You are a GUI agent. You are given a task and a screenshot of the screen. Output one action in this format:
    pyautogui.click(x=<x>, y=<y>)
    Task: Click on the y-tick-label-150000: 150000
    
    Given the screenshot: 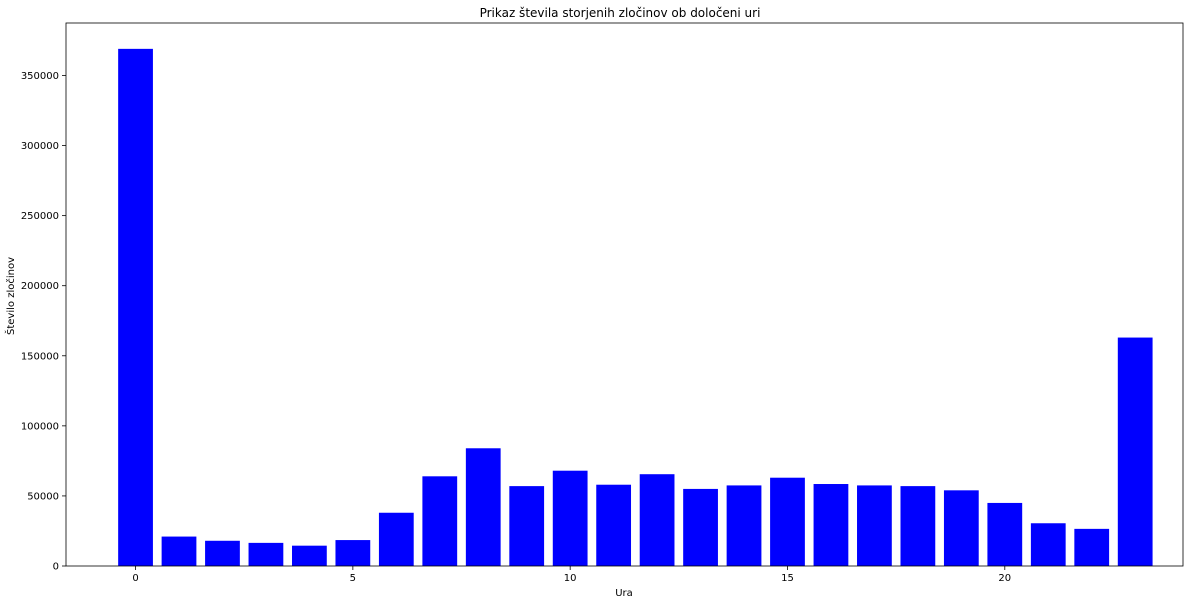 What is the action you would take?
    pyautogui.click(x=40, y=356)
    